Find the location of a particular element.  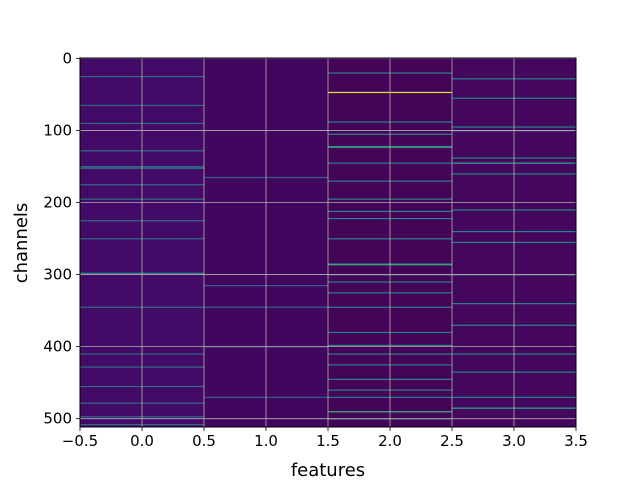

x-tick-label: 1.0 is located at coordinates (266, 441).